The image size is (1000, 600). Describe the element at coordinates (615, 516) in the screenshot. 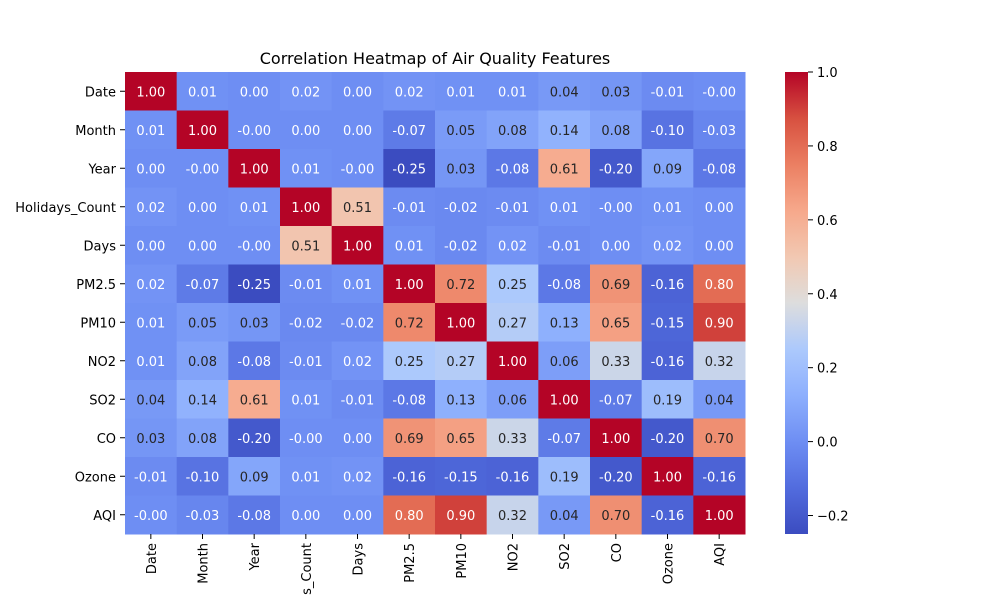

I see `cell-value-label: 0.70` at that location.